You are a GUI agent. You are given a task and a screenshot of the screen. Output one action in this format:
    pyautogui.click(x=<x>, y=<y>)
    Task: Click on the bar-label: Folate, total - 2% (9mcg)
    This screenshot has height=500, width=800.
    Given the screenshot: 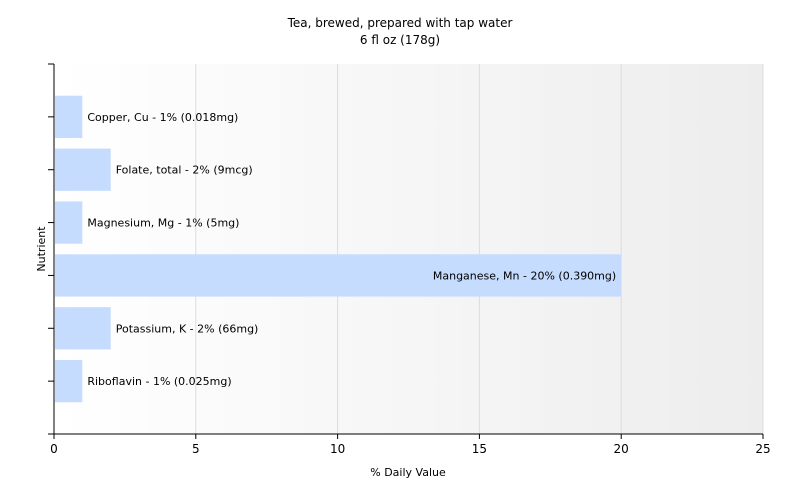 What is the action you would take?
    pyautogui.click(x=184, y=170)
    